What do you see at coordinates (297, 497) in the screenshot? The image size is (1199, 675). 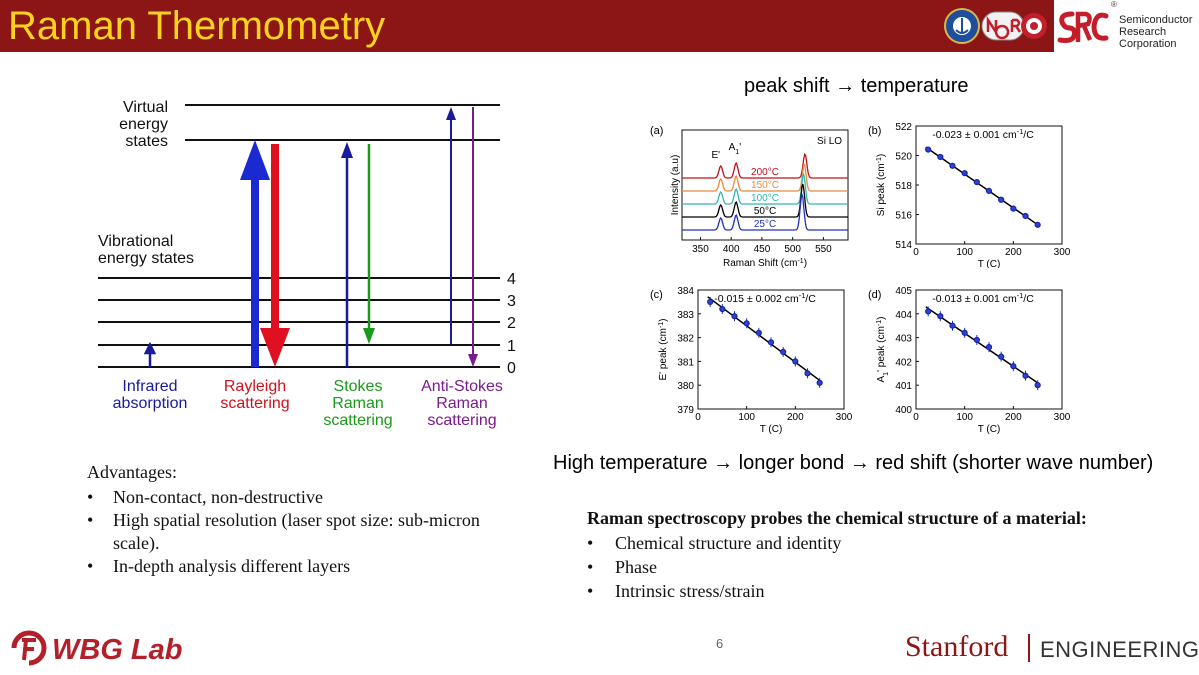 I see `list-item: Non-contact, non-destructive` at bounding box center [297, 497].